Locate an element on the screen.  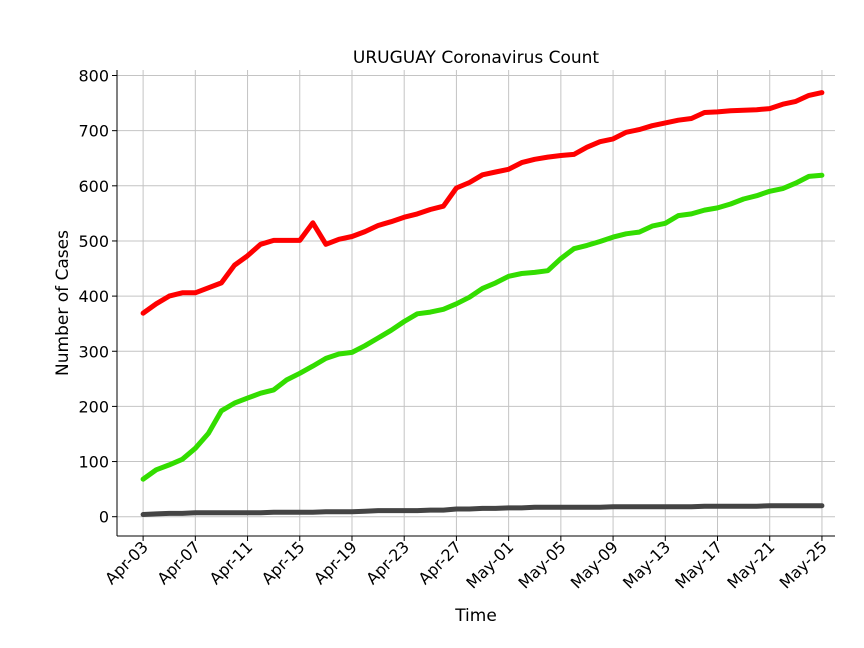
y-tick-label: 700 is located at coordinates (93, 131).